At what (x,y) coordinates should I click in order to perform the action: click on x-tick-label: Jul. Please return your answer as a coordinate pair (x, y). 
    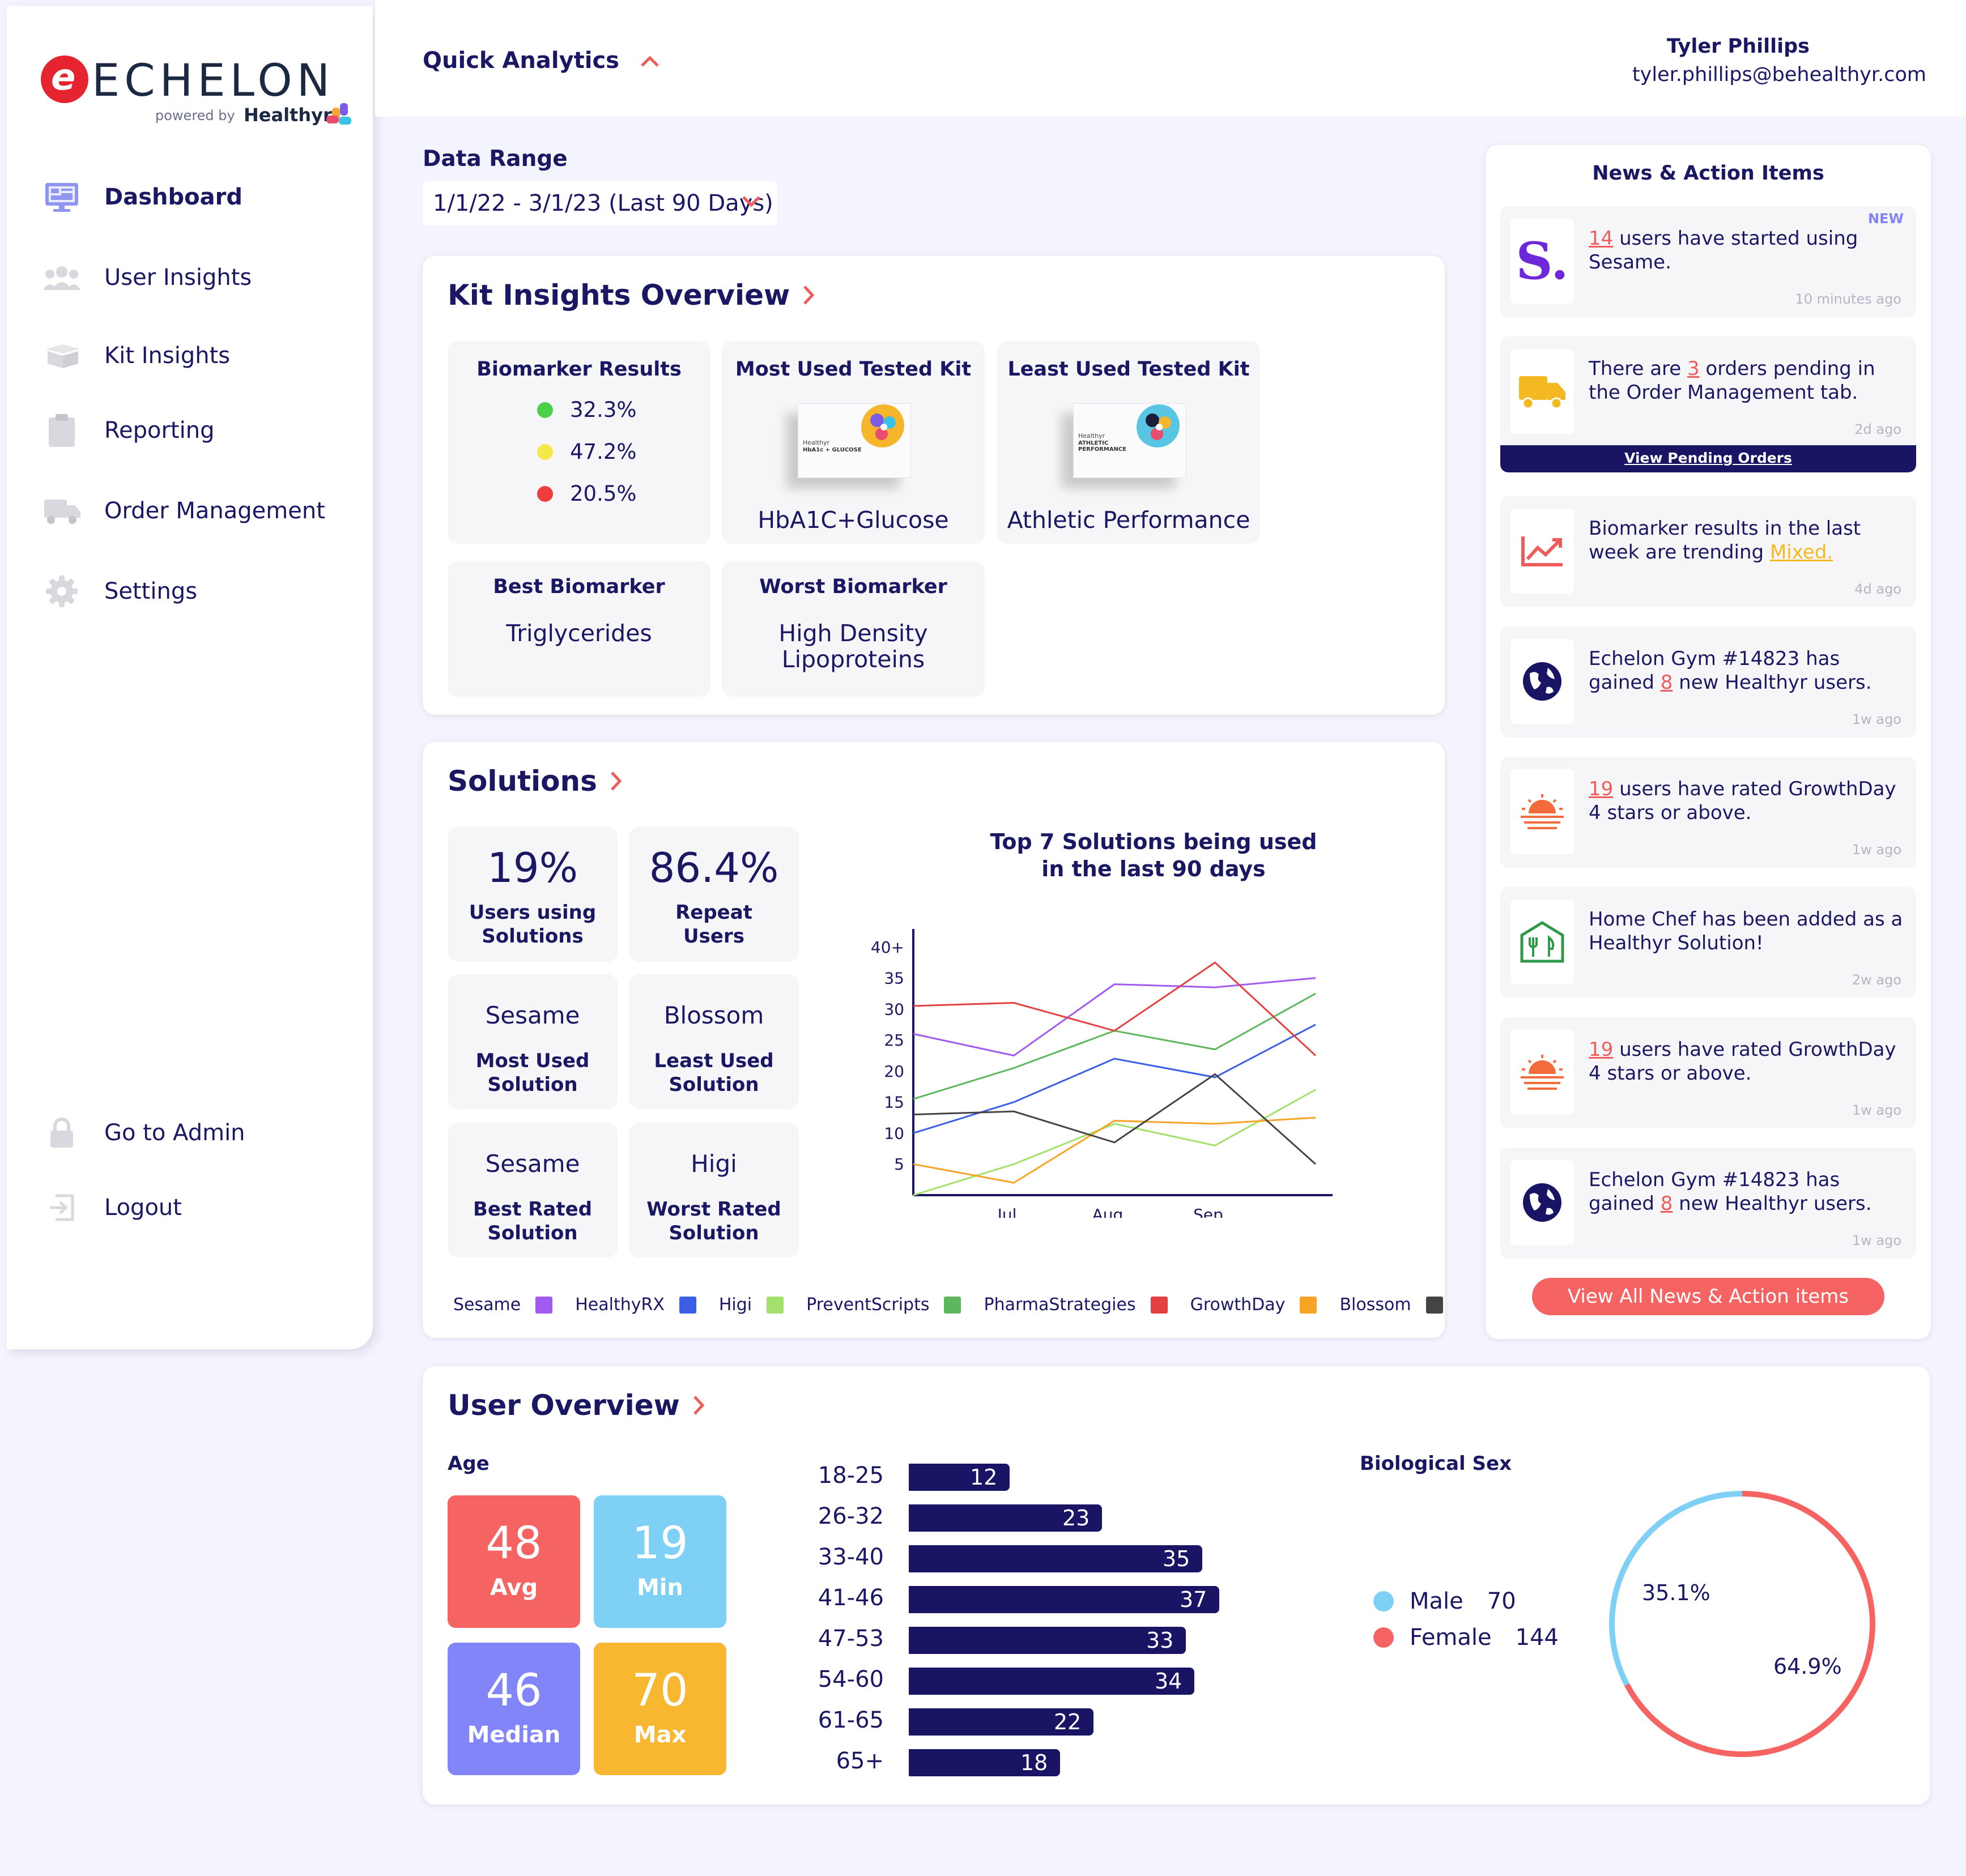
    Looking at the image, I should click on (1007, 1211).